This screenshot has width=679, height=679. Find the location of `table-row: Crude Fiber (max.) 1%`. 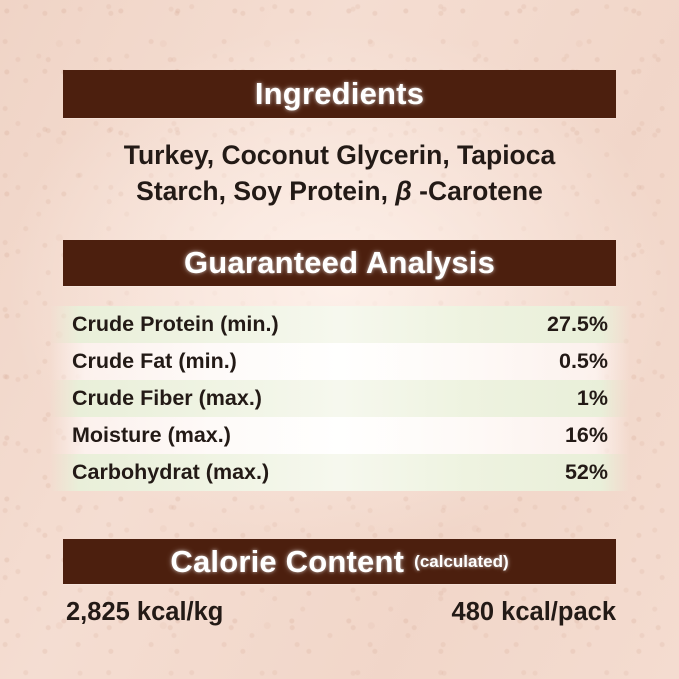

table-row: Crude Fiber (max.) 1% is located at coordinates (340, 398).